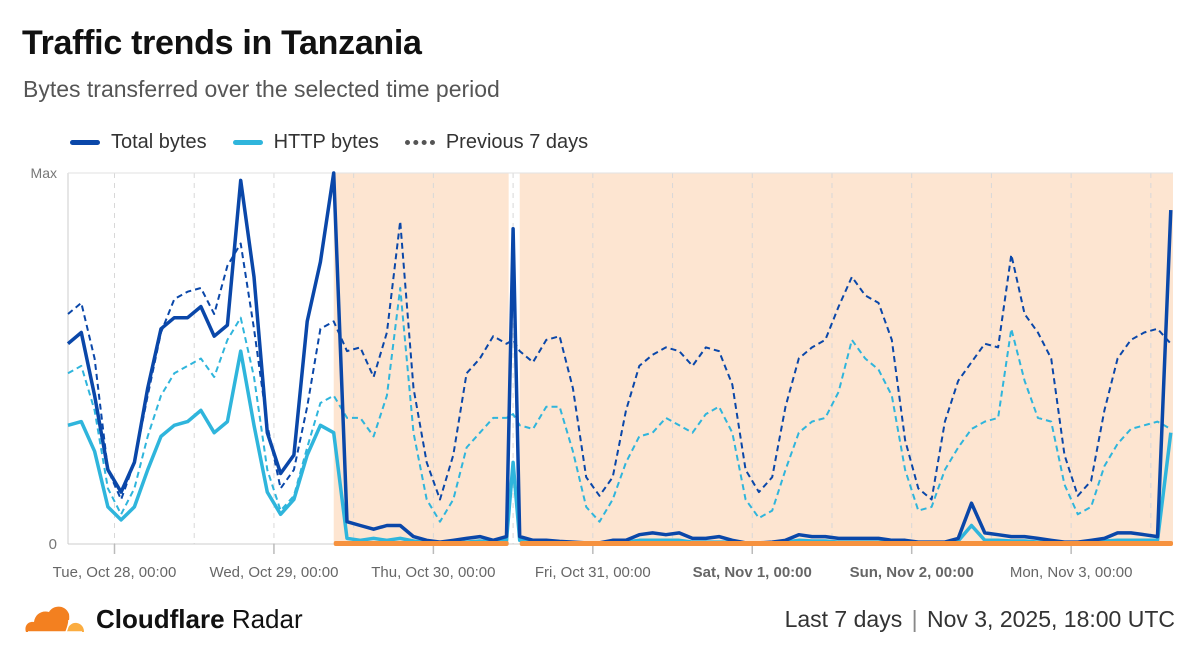 The width and height of the screenshot is (1200, 654). I want to click on time-range-info: Last 7 days | Nov 3, 2025, 18:00 UTC, so click(980, 619).